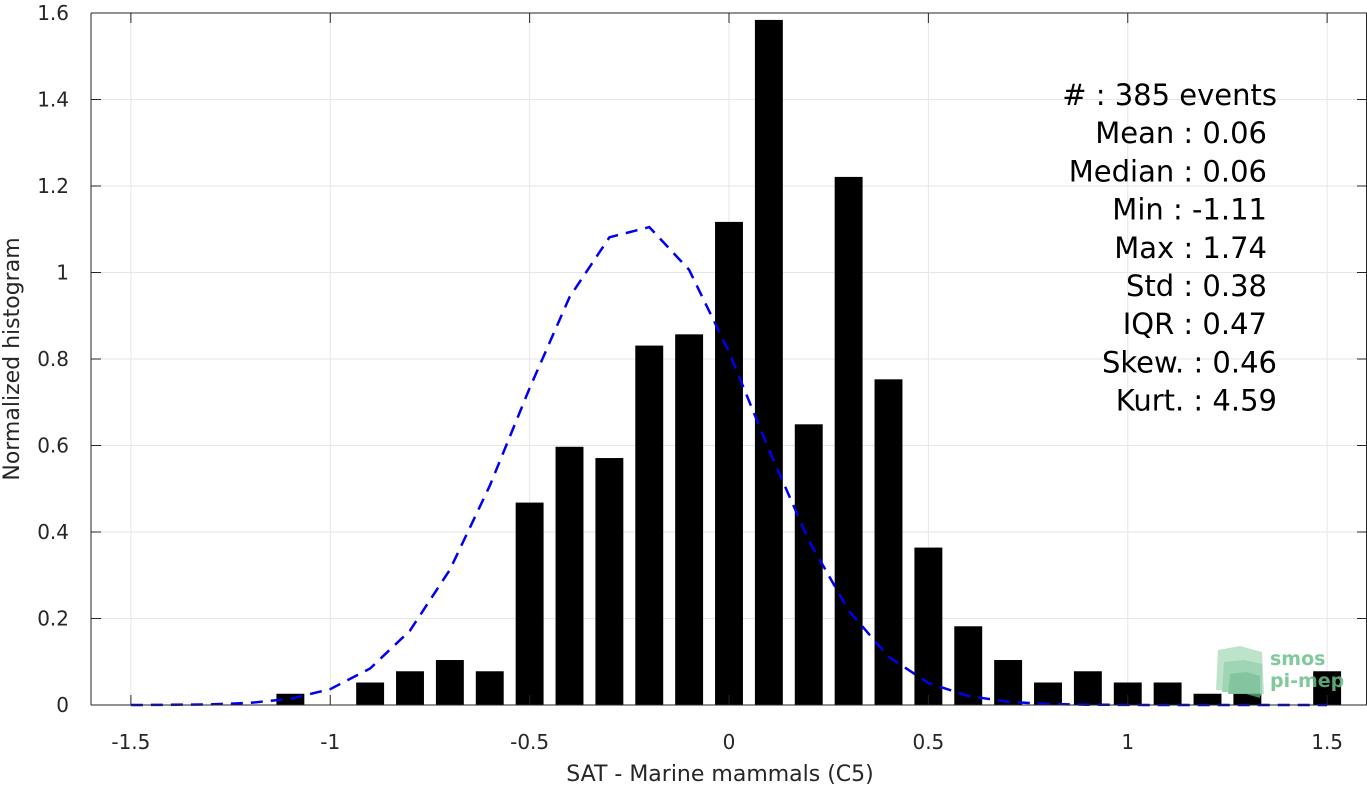 The height and width of the screenshot is (785, 1367). What do you see at coordinates (1196, 401) in the screenshot?
I see `stats-line: Kurt. : 4.59` at bounding box center [1196, 401].